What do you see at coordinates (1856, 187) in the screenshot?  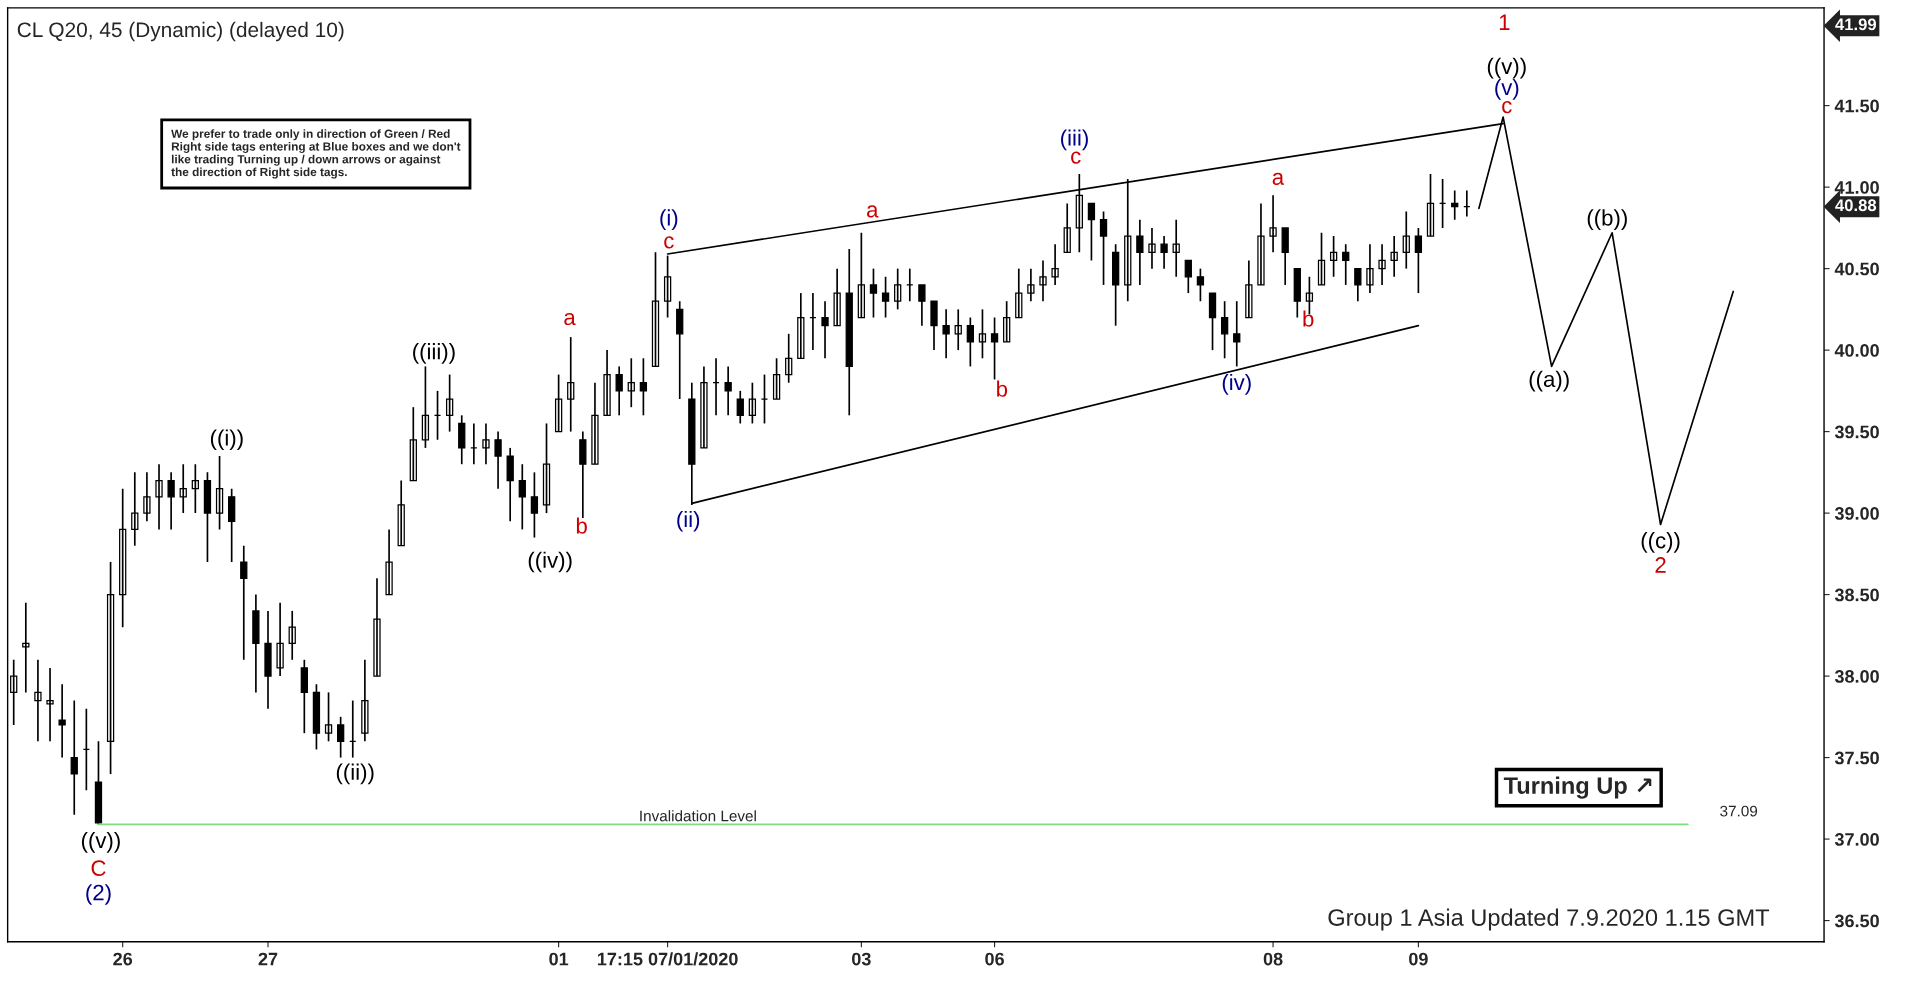 I see `y-tick-label: 41.00` at bounding box center [1856, 187].